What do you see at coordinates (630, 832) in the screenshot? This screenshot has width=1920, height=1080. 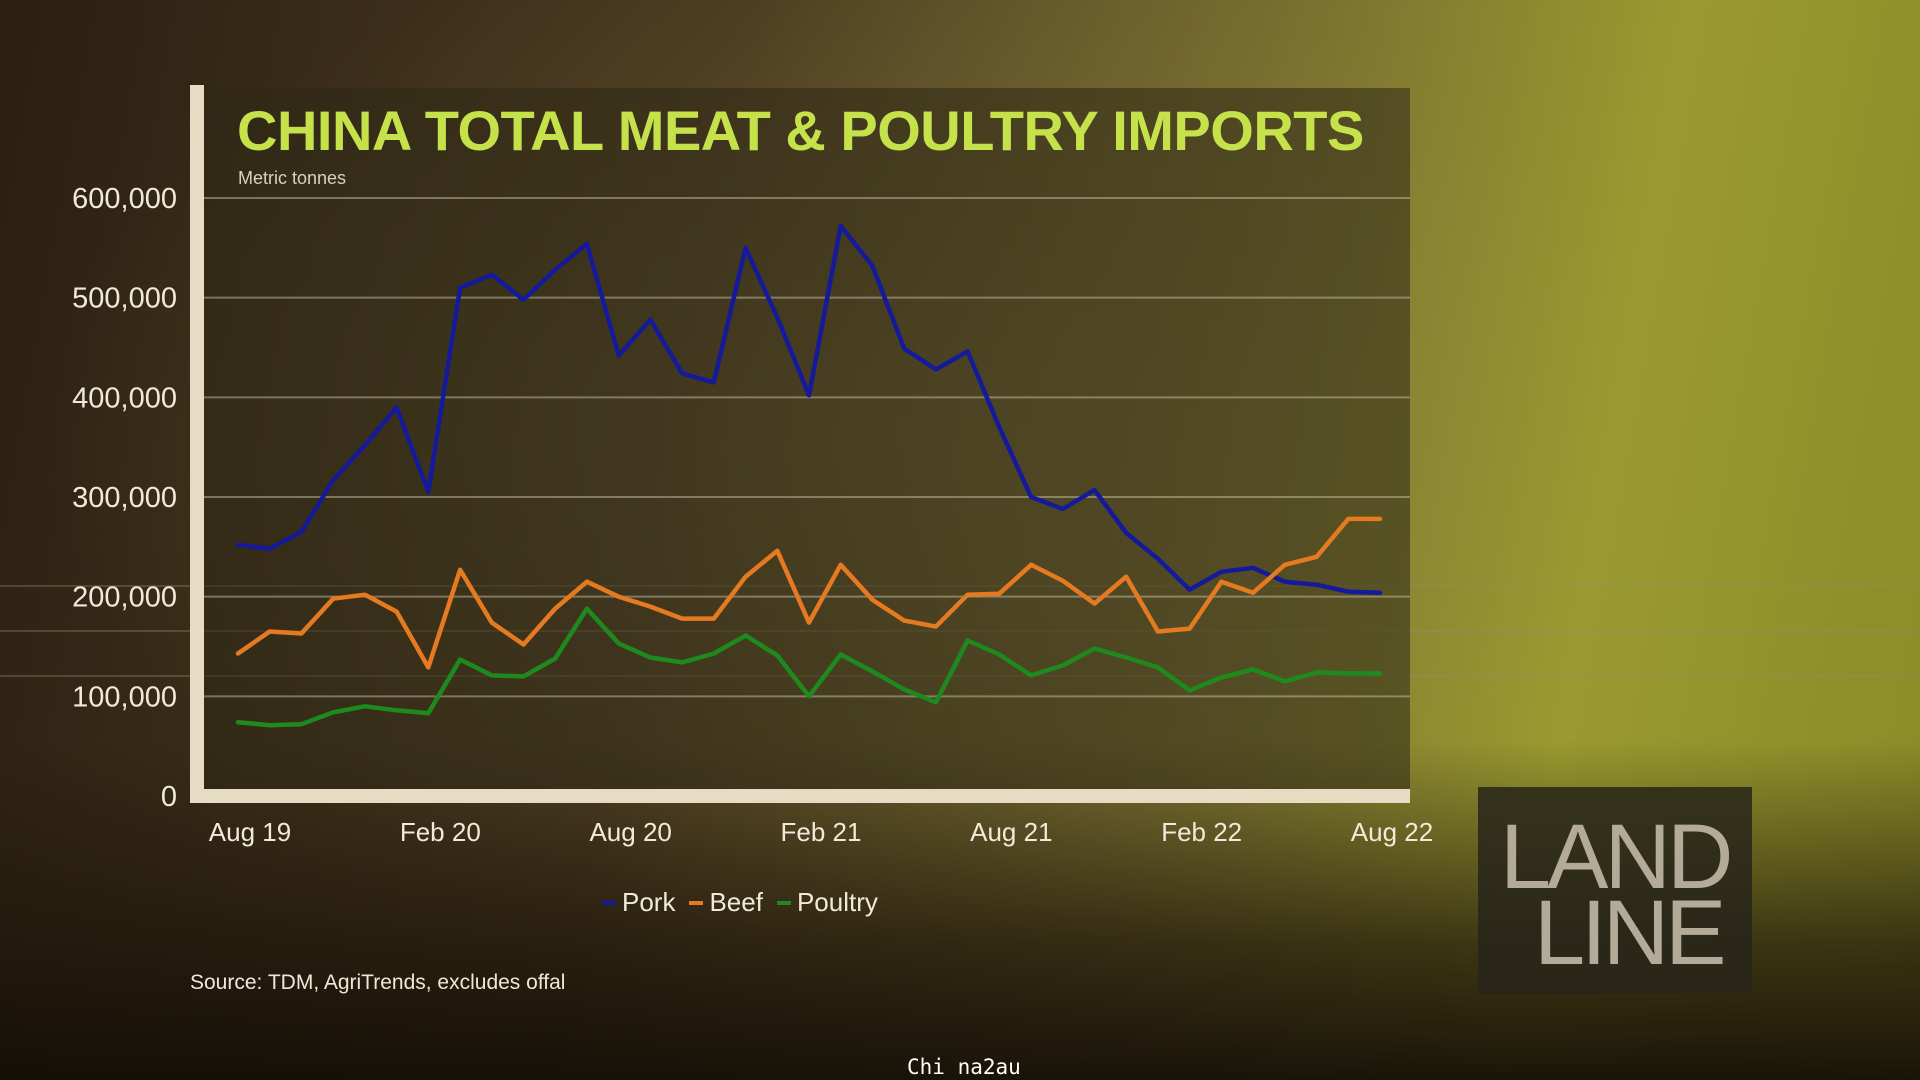 I see `x-tick-label: Aug 20` at bounding box center [630, 832].